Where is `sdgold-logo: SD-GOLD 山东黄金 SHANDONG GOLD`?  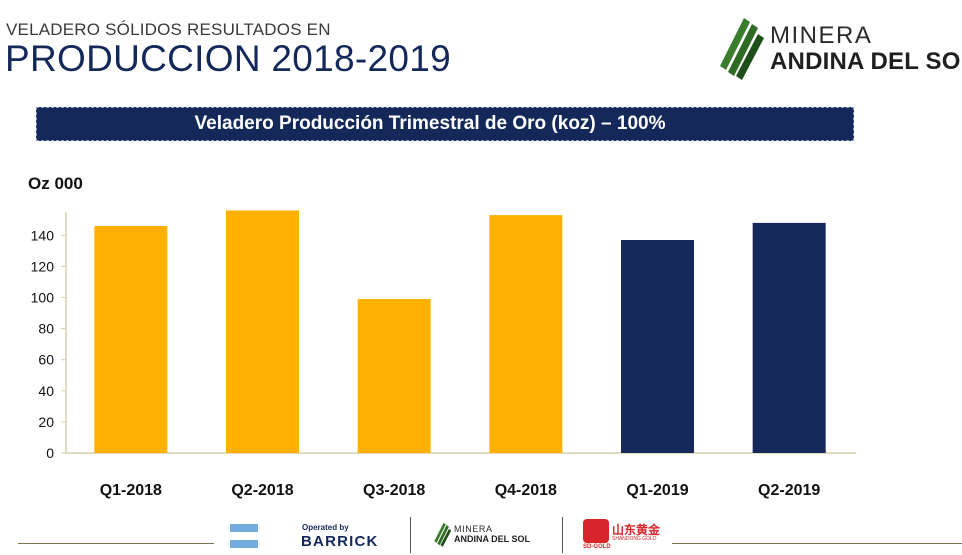
sdgold-logo: SD-GOLD 山东黄金 SHANDONG GOLD is located at coordinates (623, 536).